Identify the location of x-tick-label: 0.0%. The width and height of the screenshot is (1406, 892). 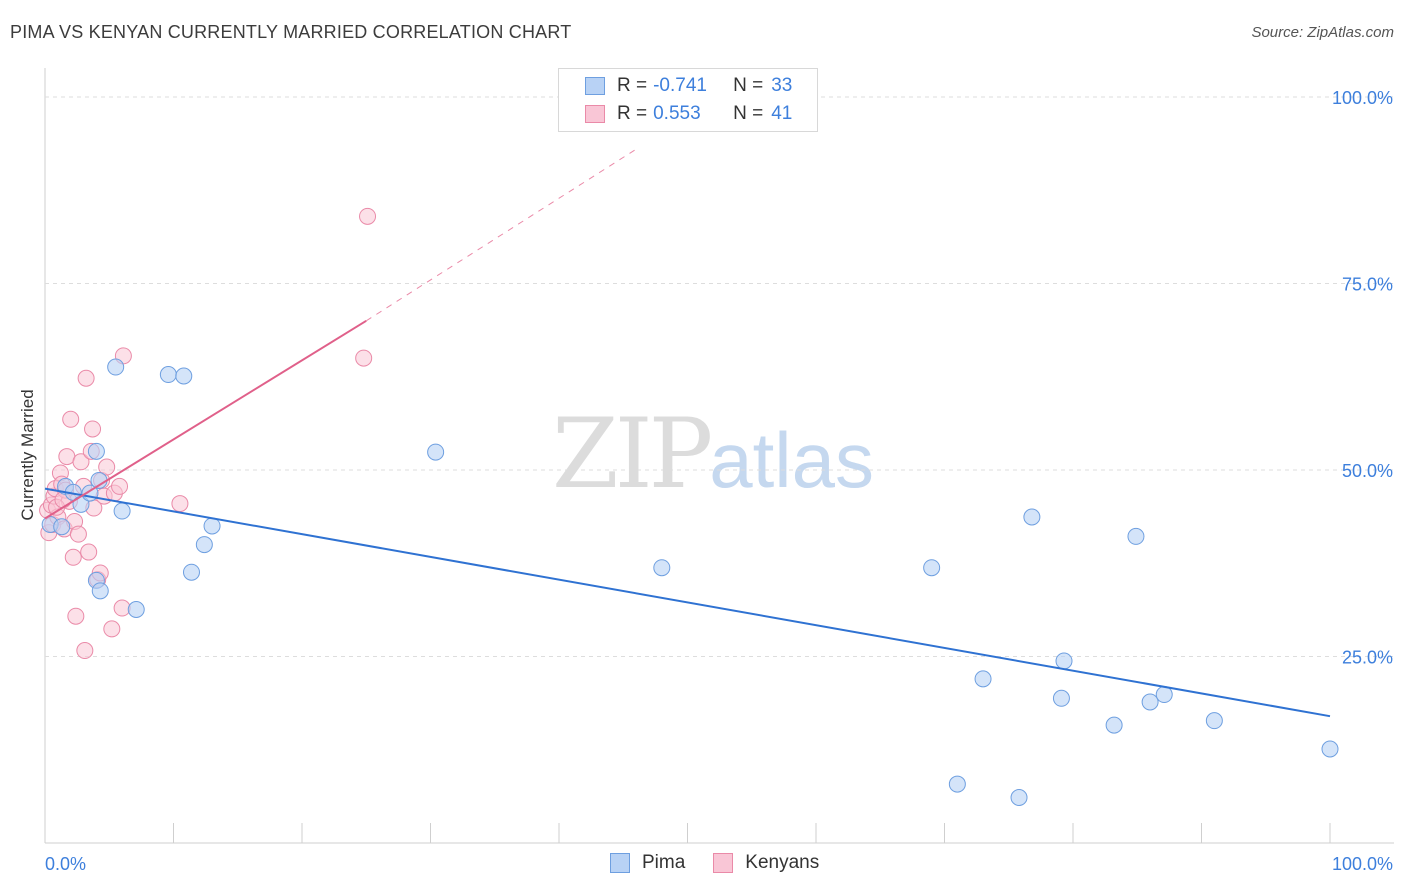
(65, 864).